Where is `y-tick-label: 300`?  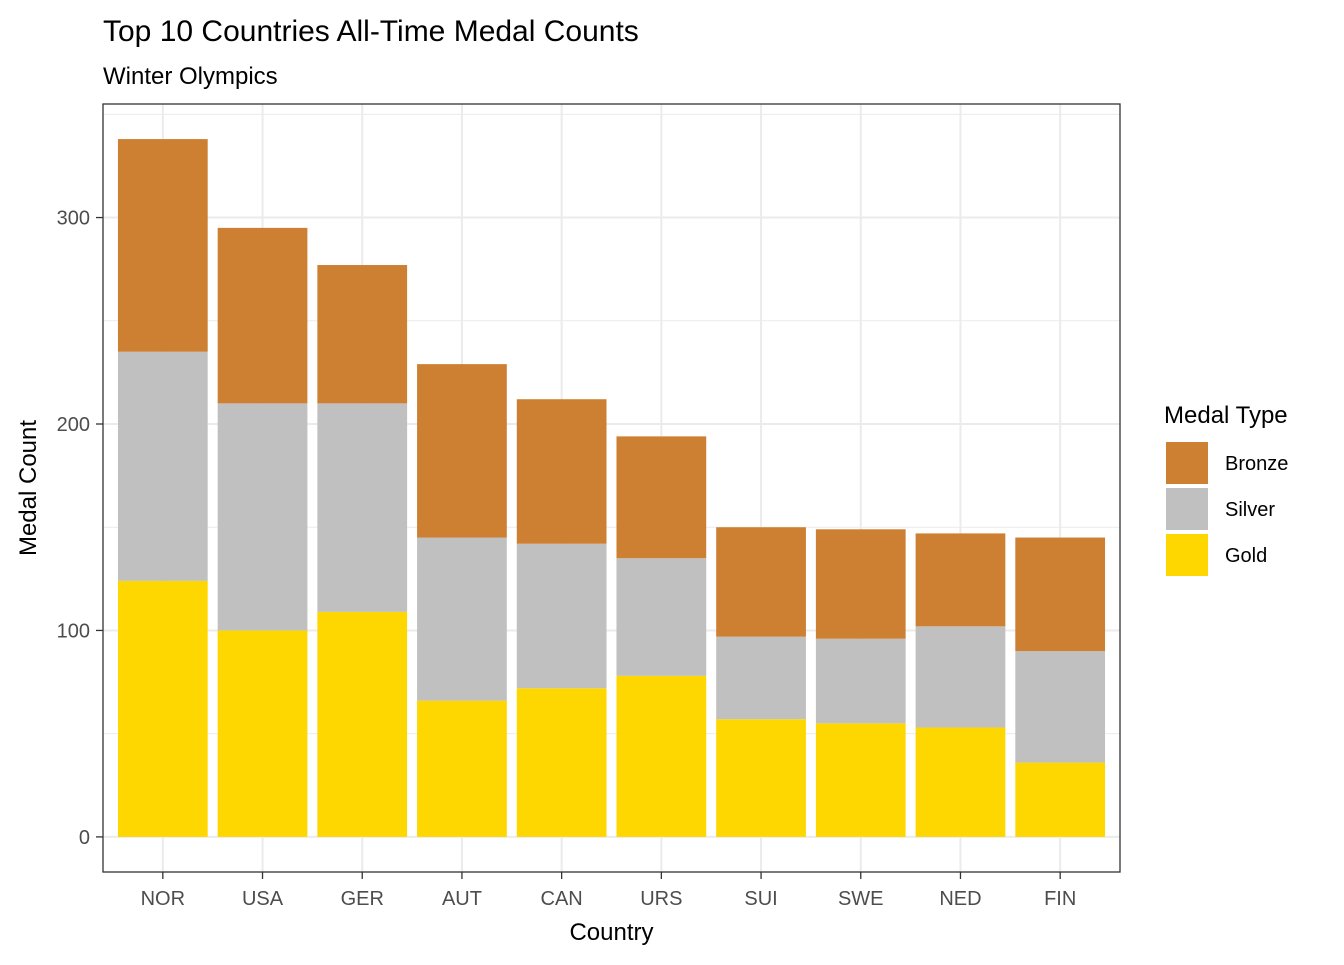
y-tick-label: 300 is located at coordinates (73, 219).